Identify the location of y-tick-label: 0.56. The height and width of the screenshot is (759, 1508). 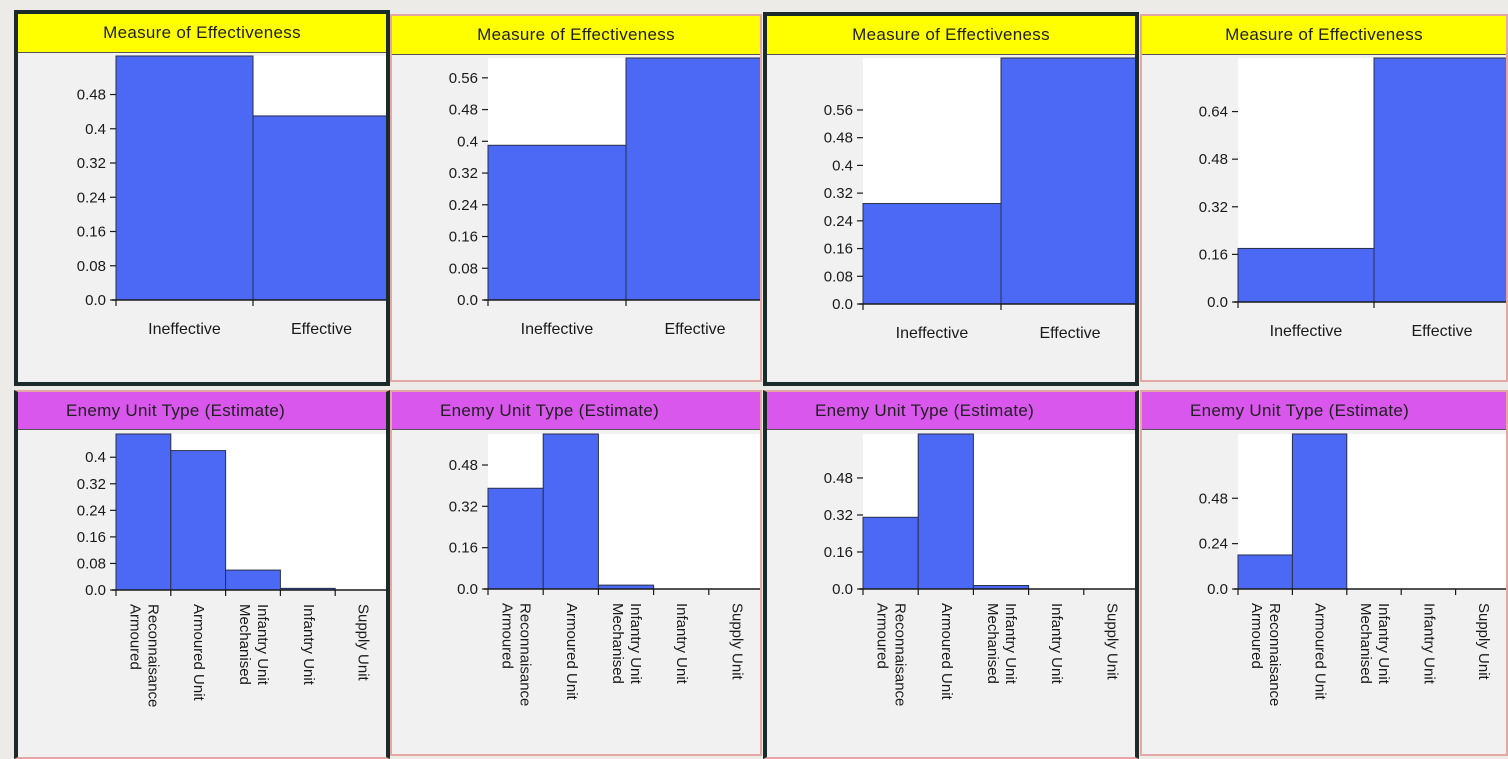
(838, 110).